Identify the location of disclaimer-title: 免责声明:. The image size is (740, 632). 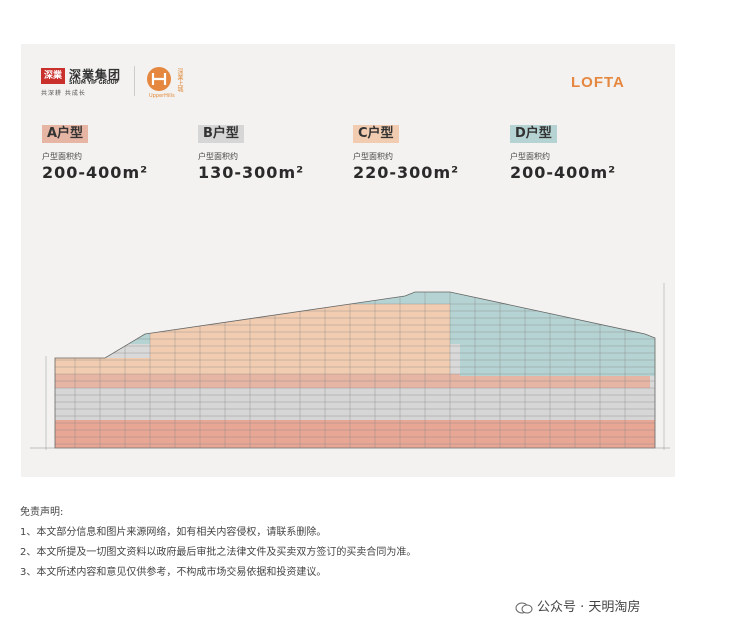
(42, 512).